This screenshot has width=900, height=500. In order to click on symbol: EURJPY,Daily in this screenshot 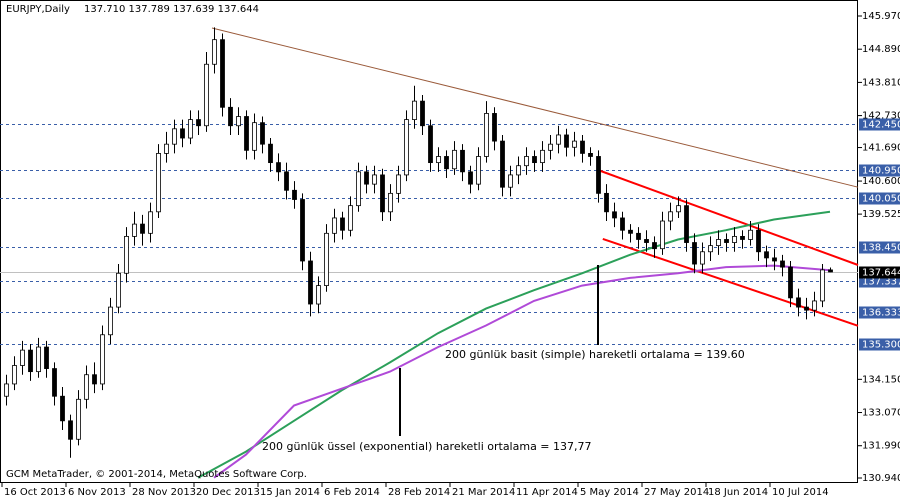, I will do `click(38, 9)`.